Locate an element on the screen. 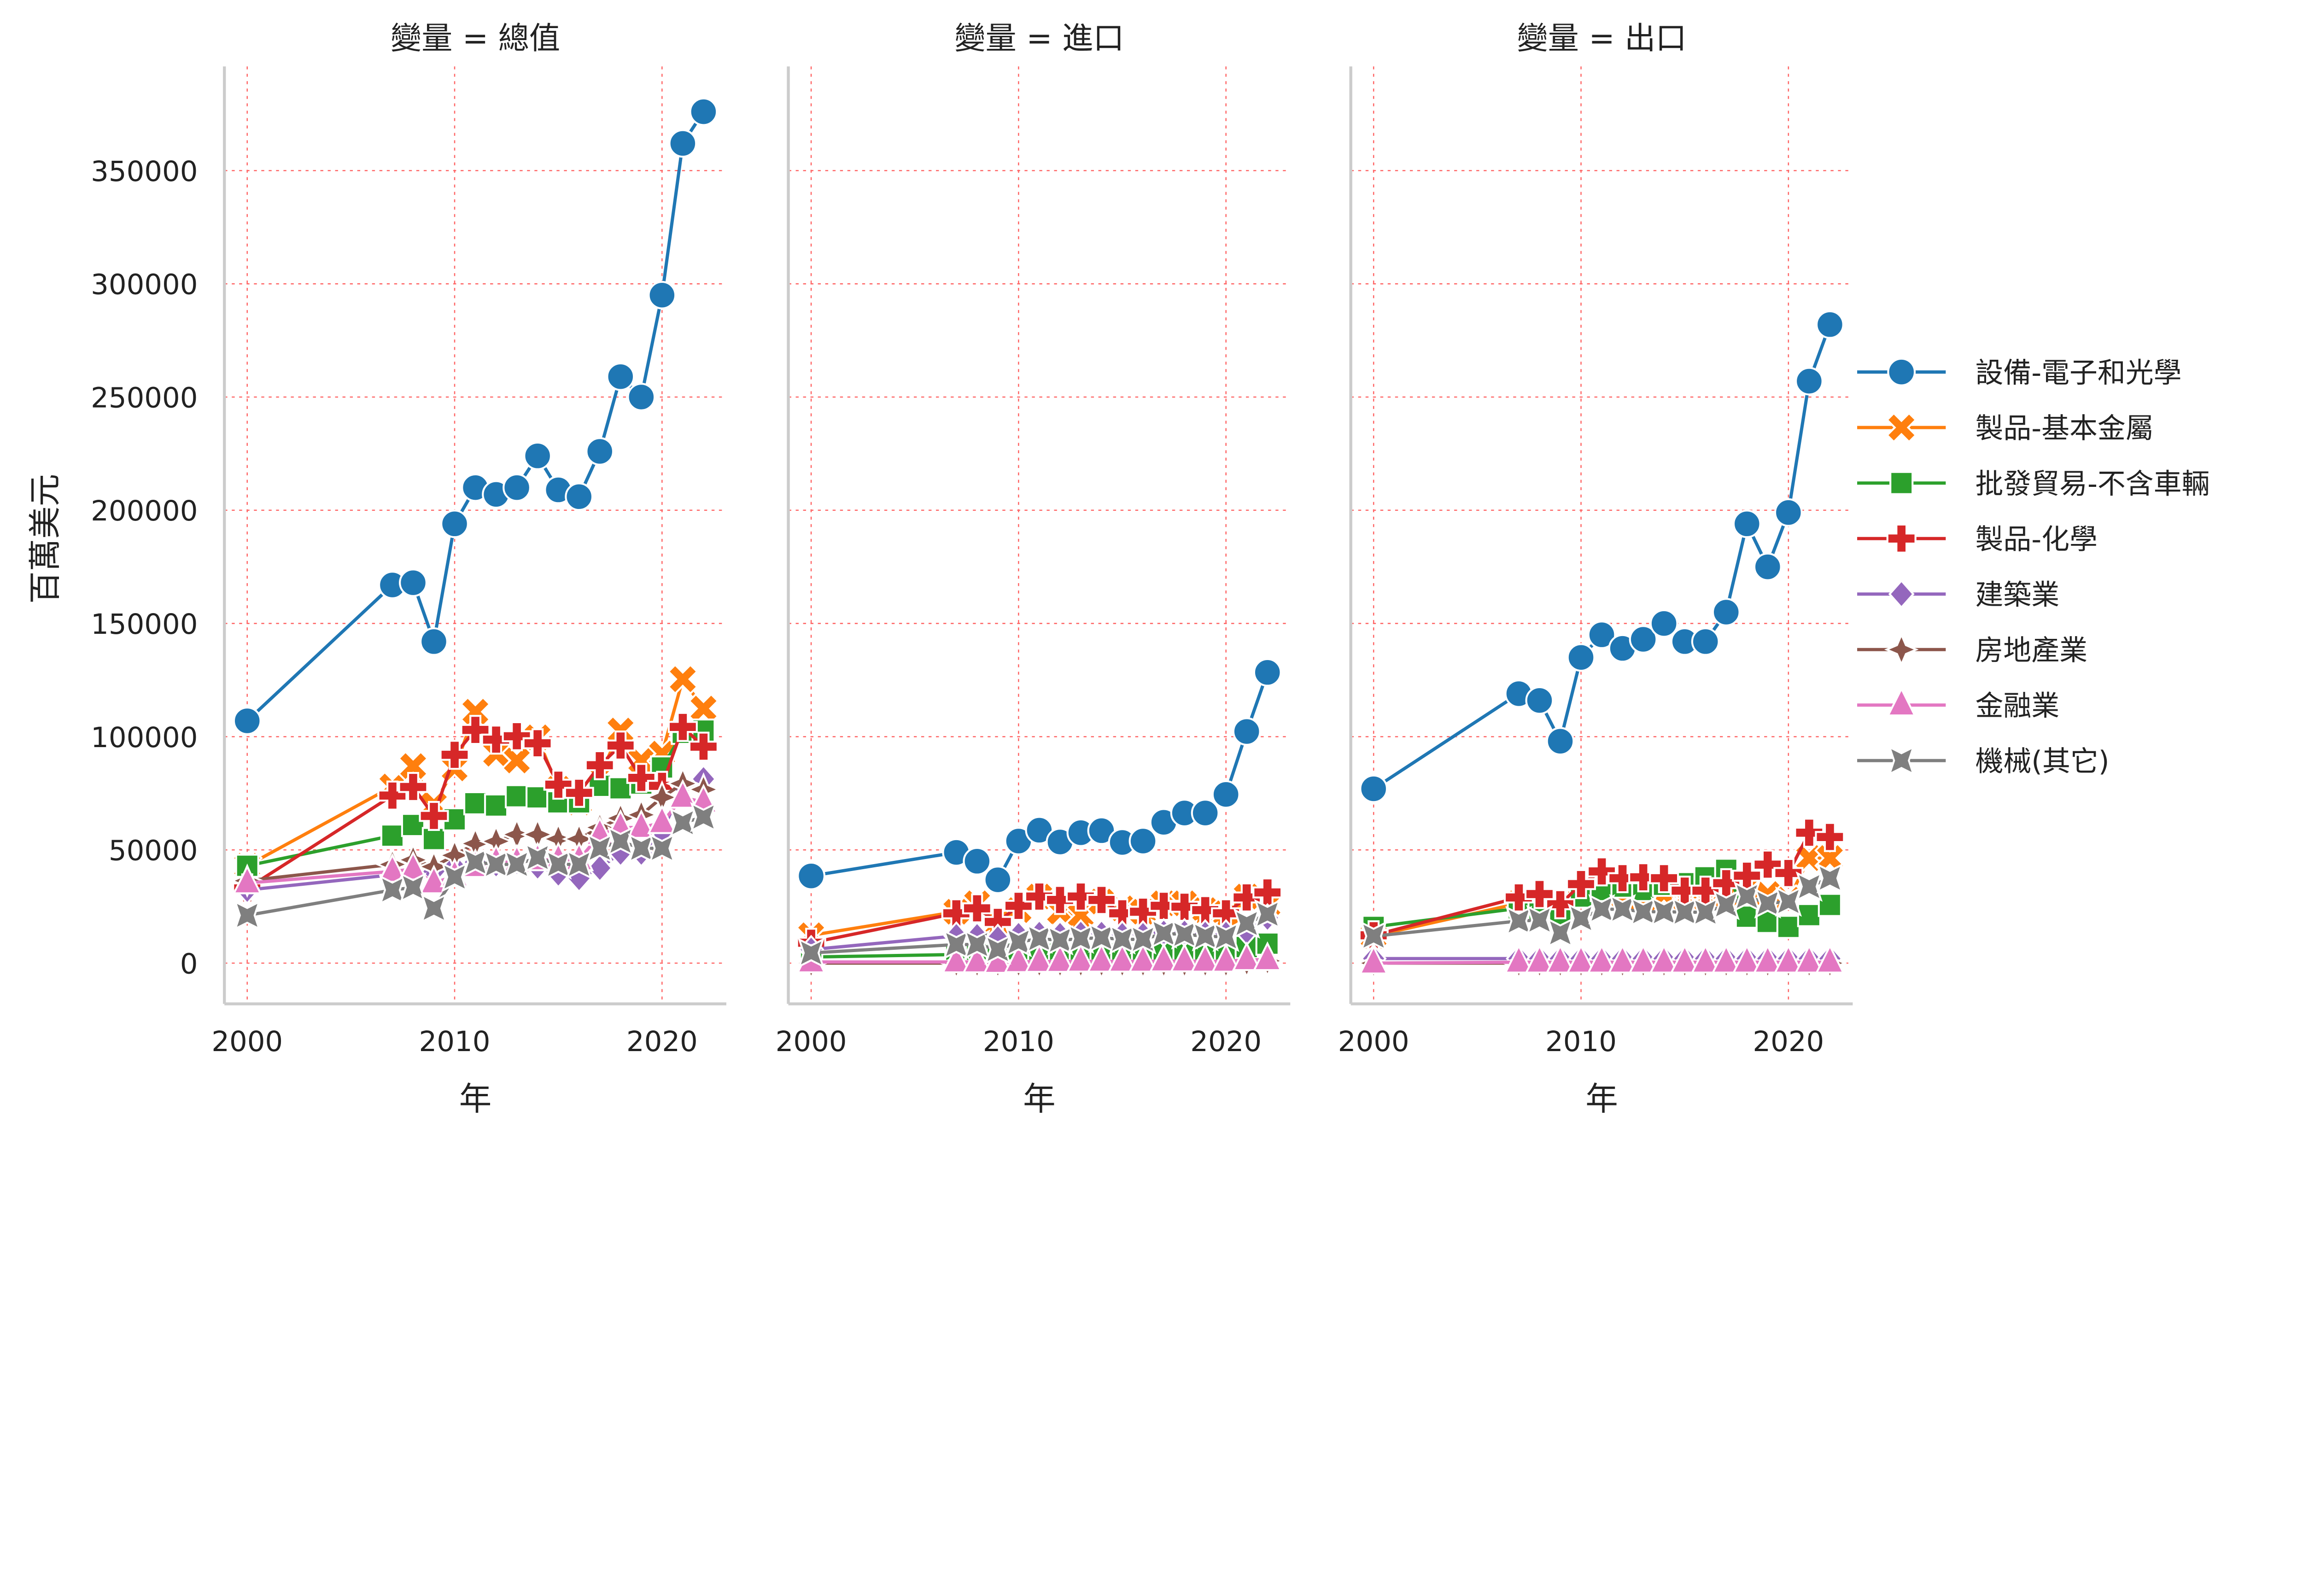 This screenshot has height=1596, width=2303. x-tick-label: 2020 is located at coordinates (1789, 1041).